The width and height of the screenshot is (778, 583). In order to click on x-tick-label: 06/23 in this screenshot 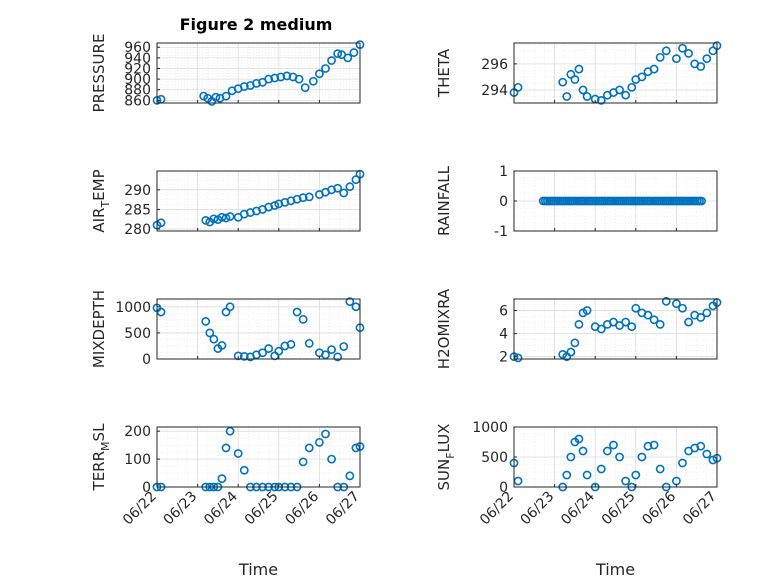, I will do `click(538, 509)`.